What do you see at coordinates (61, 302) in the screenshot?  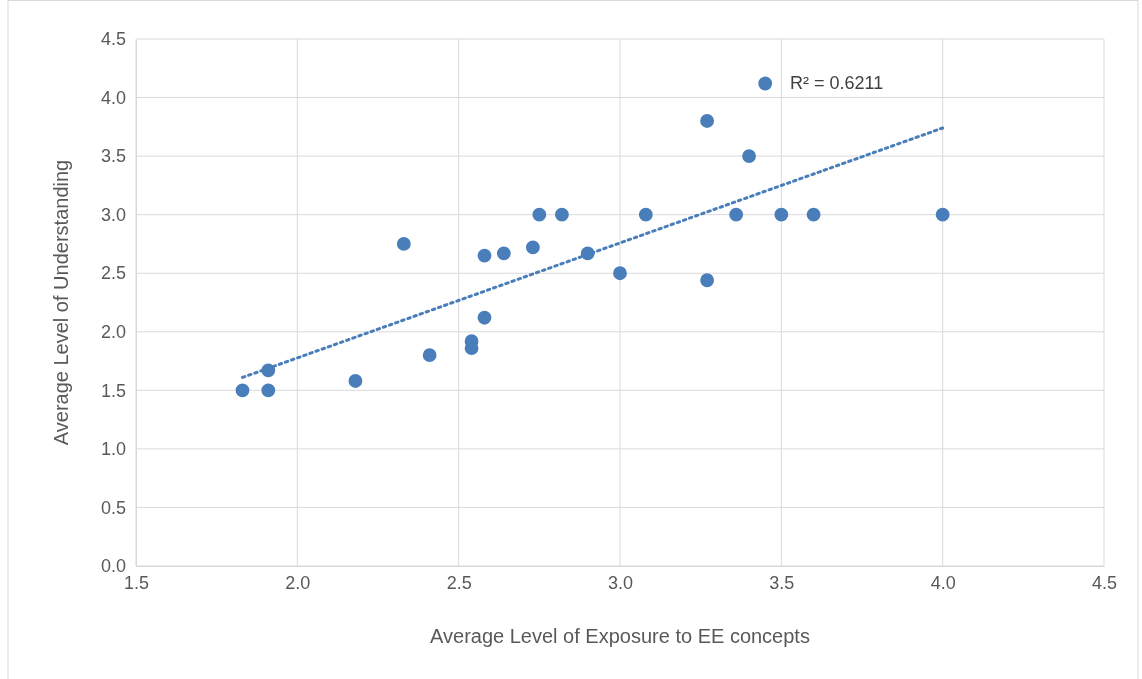 I see `y-axis-title: Average Level of Understanding` at bounding box center [61, 302].